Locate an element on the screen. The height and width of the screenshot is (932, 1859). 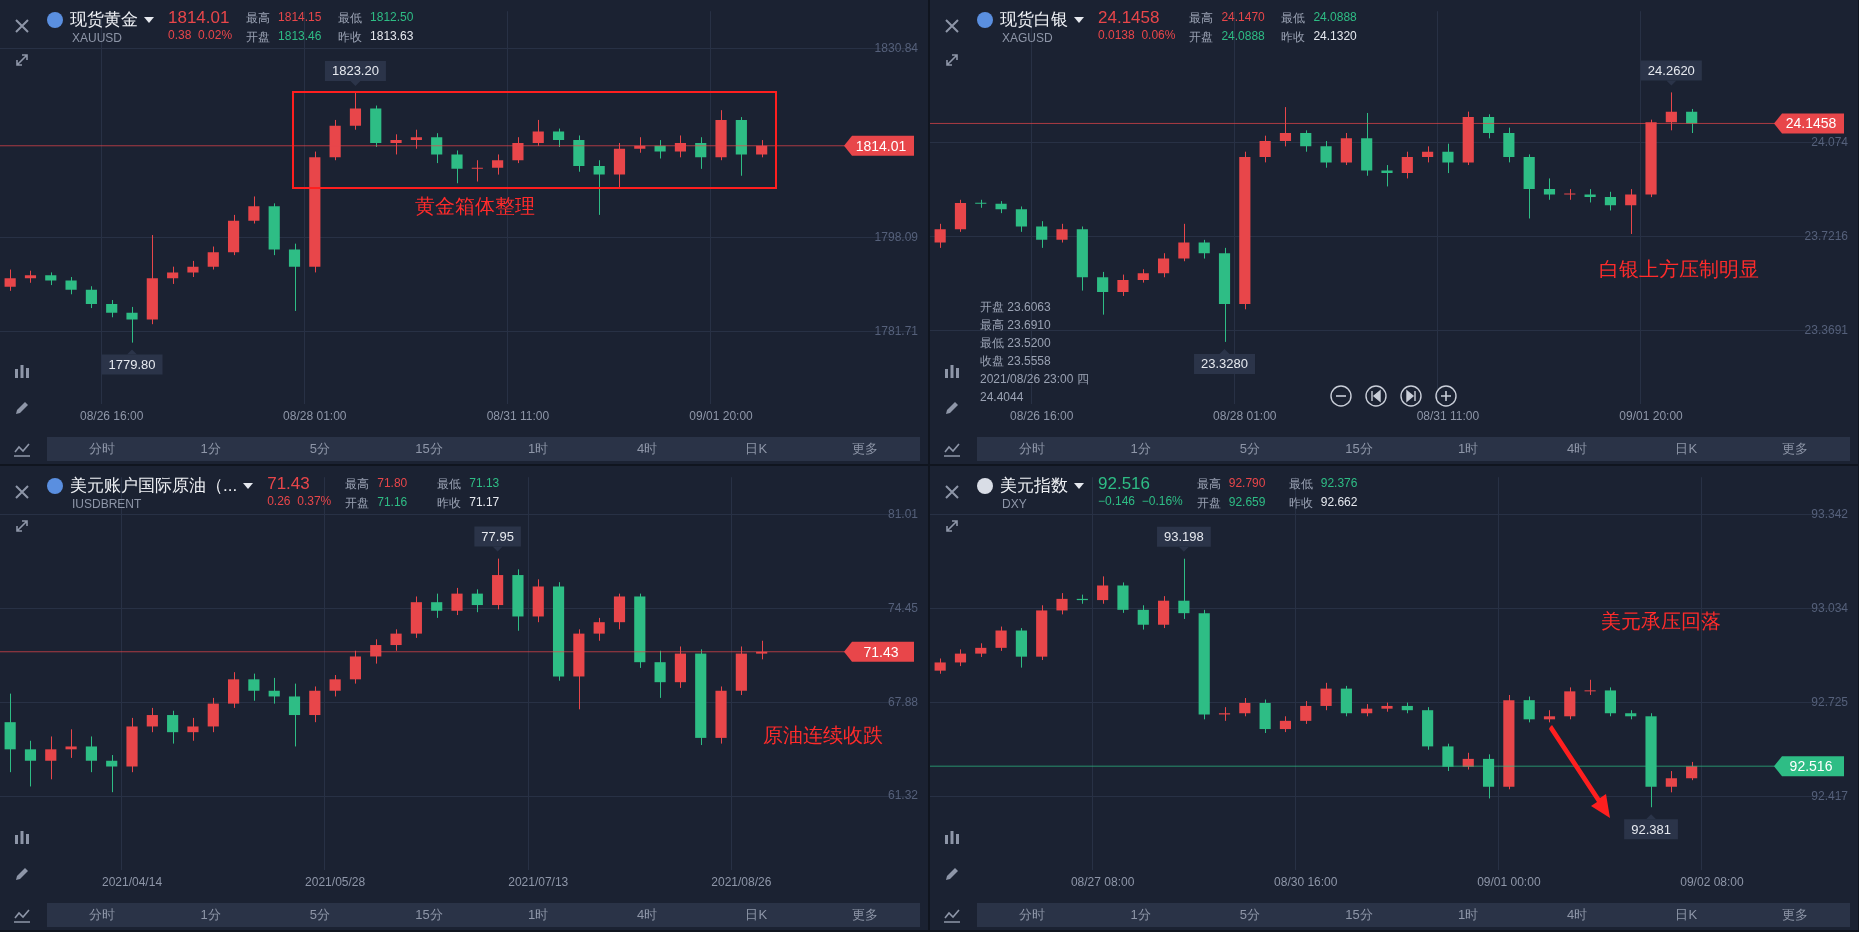
annotation: 1813.46 is located at coordinates (300, 37).